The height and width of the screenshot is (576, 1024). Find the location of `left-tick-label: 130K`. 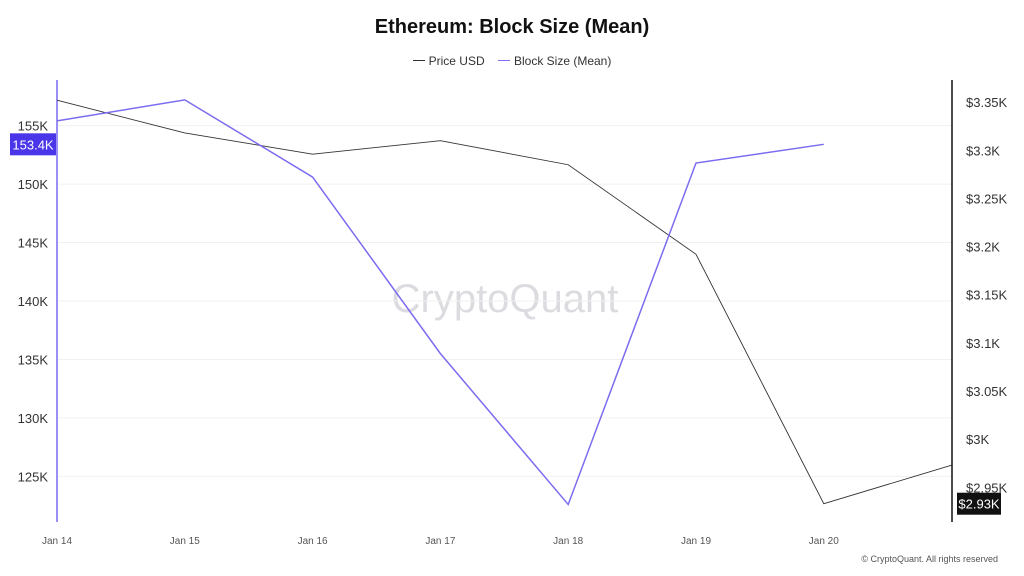

left-tick-label: 130K is located at coordinates (33, 418).